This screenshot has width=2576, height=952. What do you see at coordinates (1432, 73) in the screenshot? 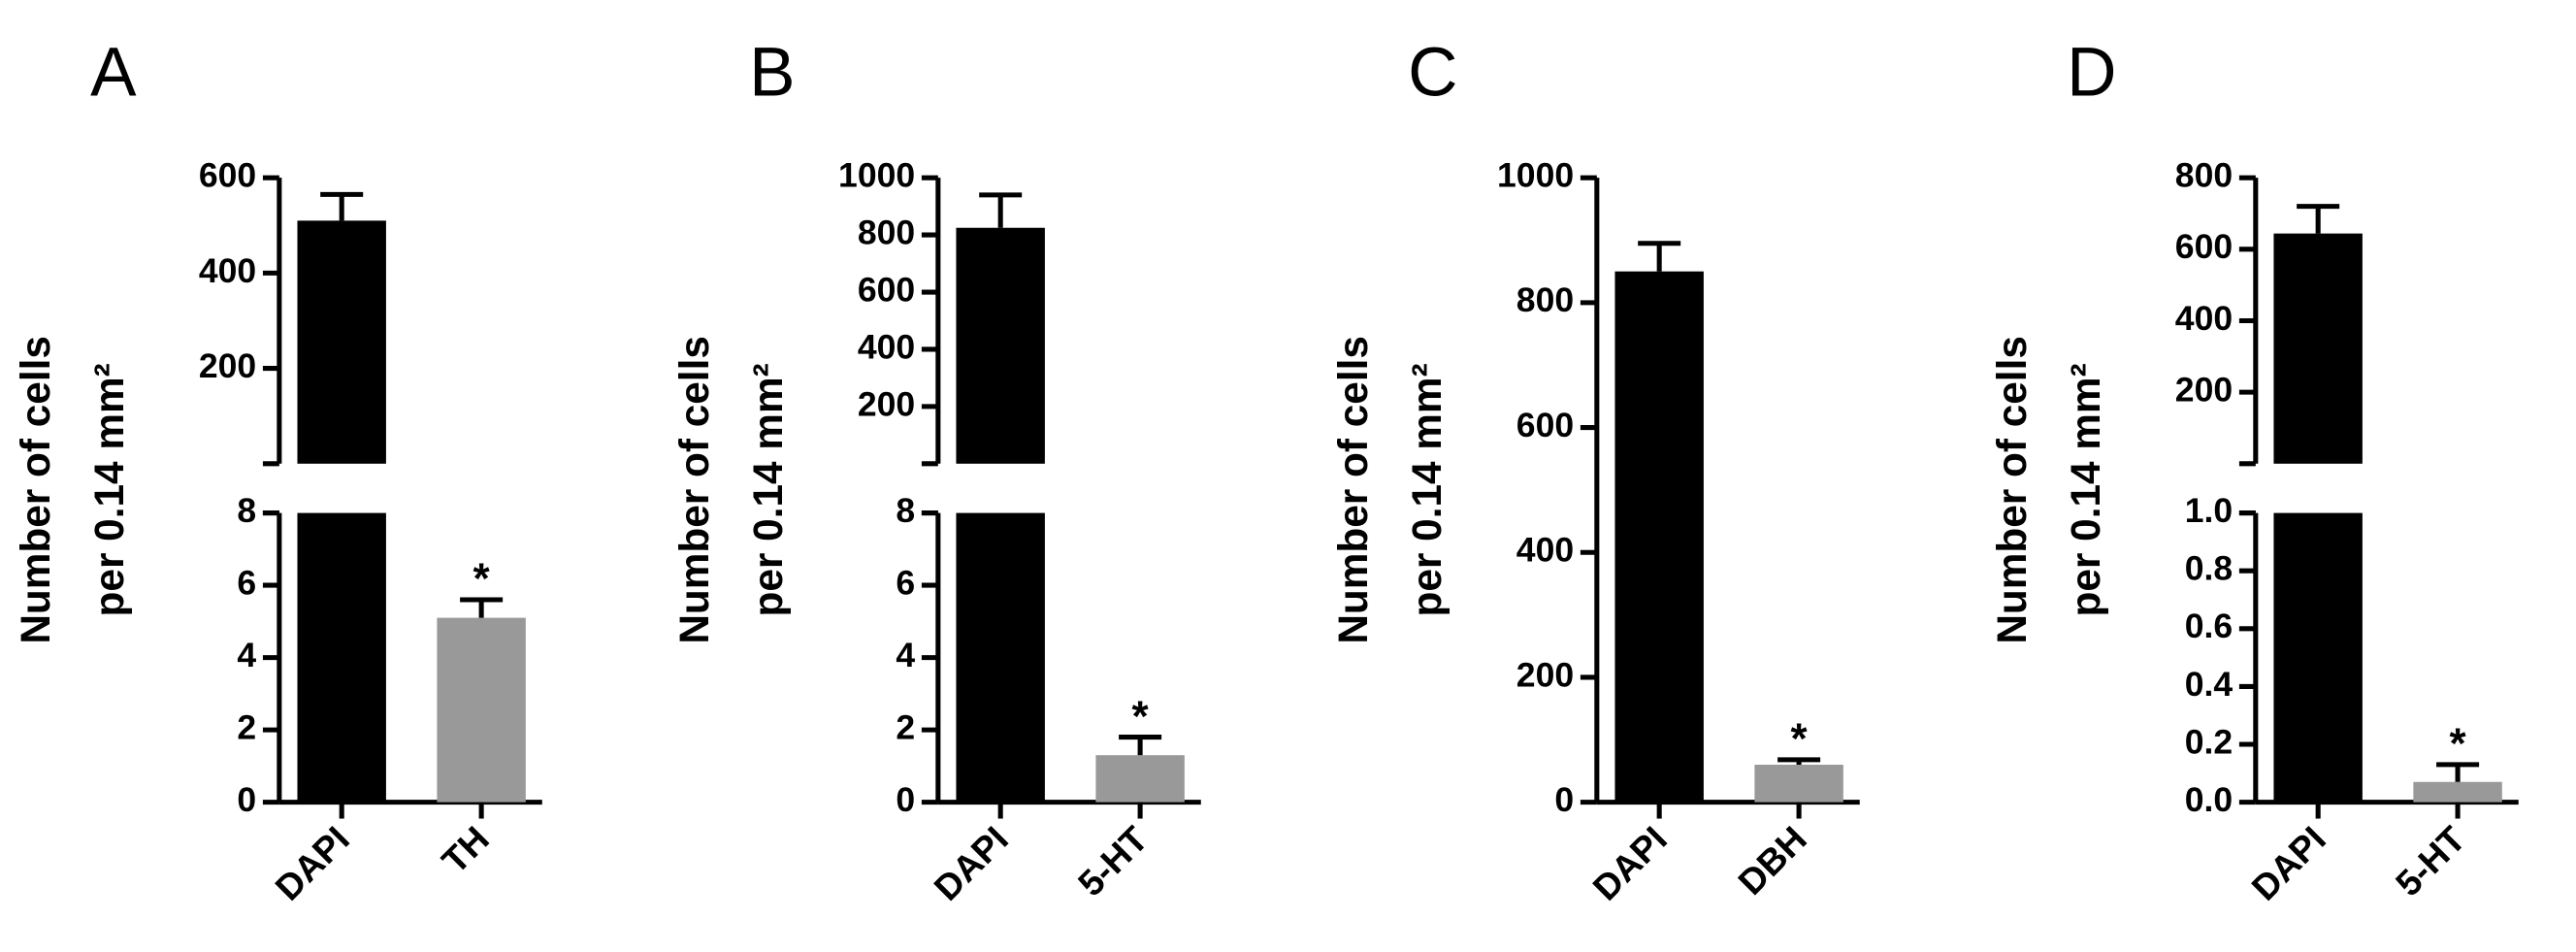
I see `panel-label: C` at bounding box center [1432, 73].